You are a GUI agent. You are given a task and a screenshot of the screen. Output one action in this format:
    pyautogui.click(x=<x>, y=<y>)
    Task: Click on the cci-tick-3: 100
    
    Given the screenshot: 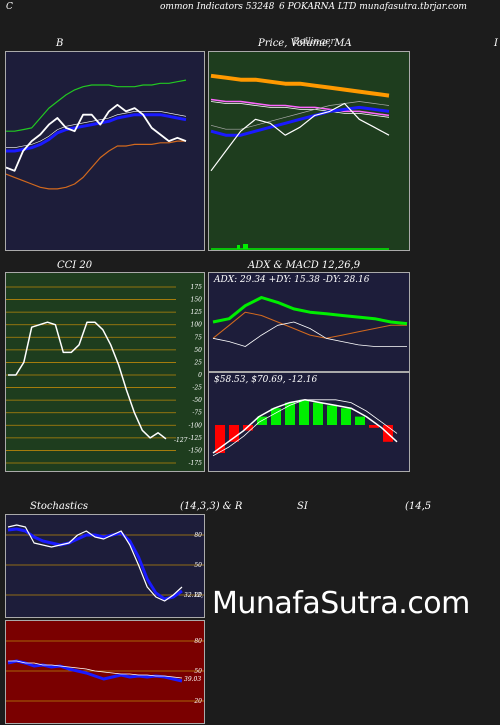 What is the action you would take?
    pyautogui.click(x=197, y=325)
    